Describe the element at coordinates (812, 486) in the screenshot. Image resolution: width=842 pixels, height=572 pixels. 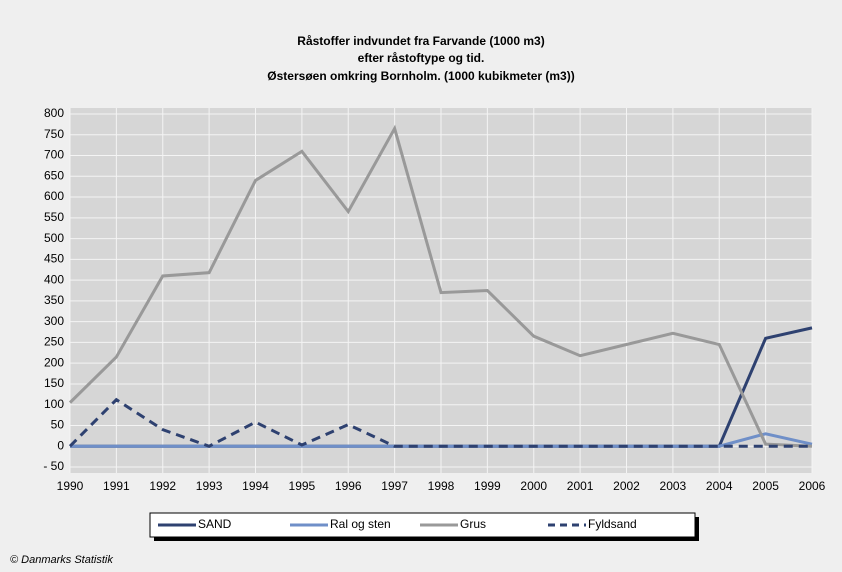
I see `x-tick-label: 2006` at that location.